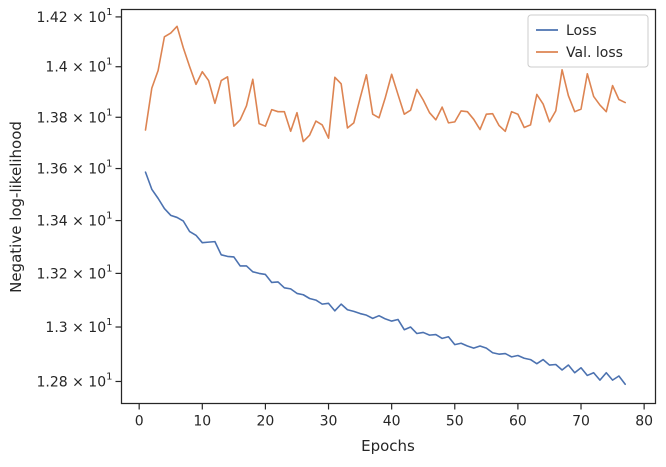 The width and height of the screenshot is (666, 467). I want to click on y-axis-label: Negative log-likelihood, so click(16, 207).